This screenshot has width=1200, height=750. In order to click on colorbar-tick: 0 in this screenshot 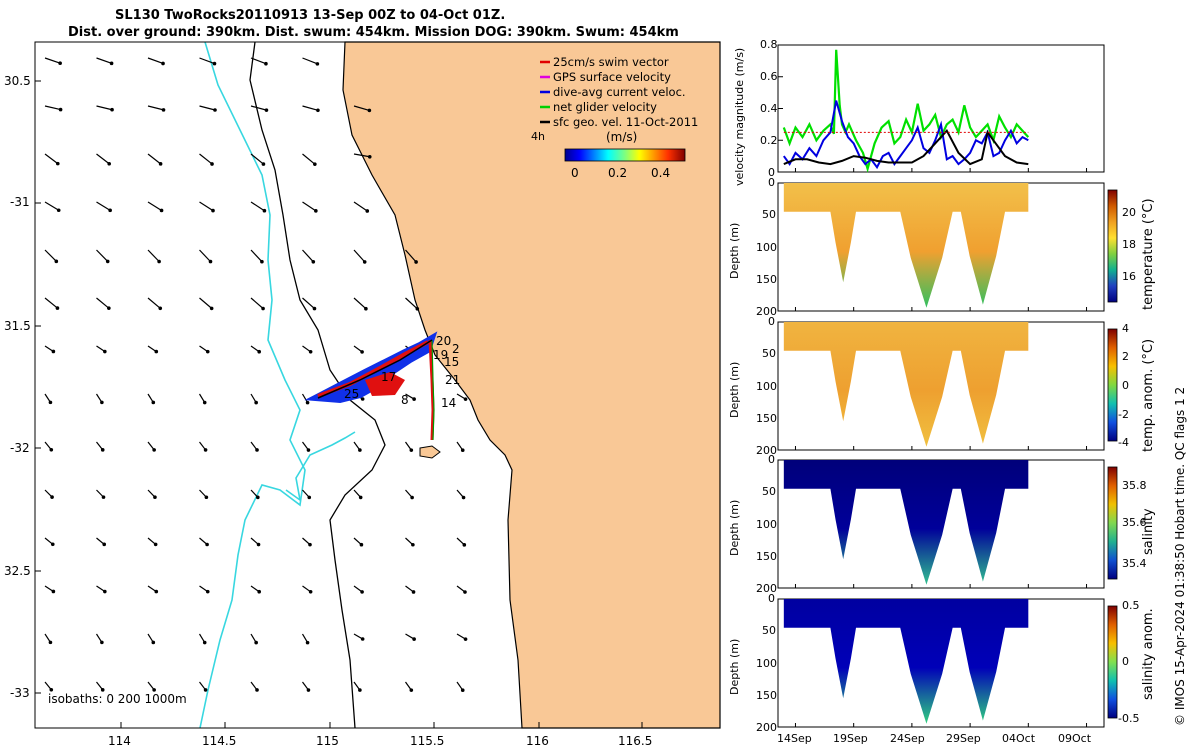, I will do `click(575, 173)`.